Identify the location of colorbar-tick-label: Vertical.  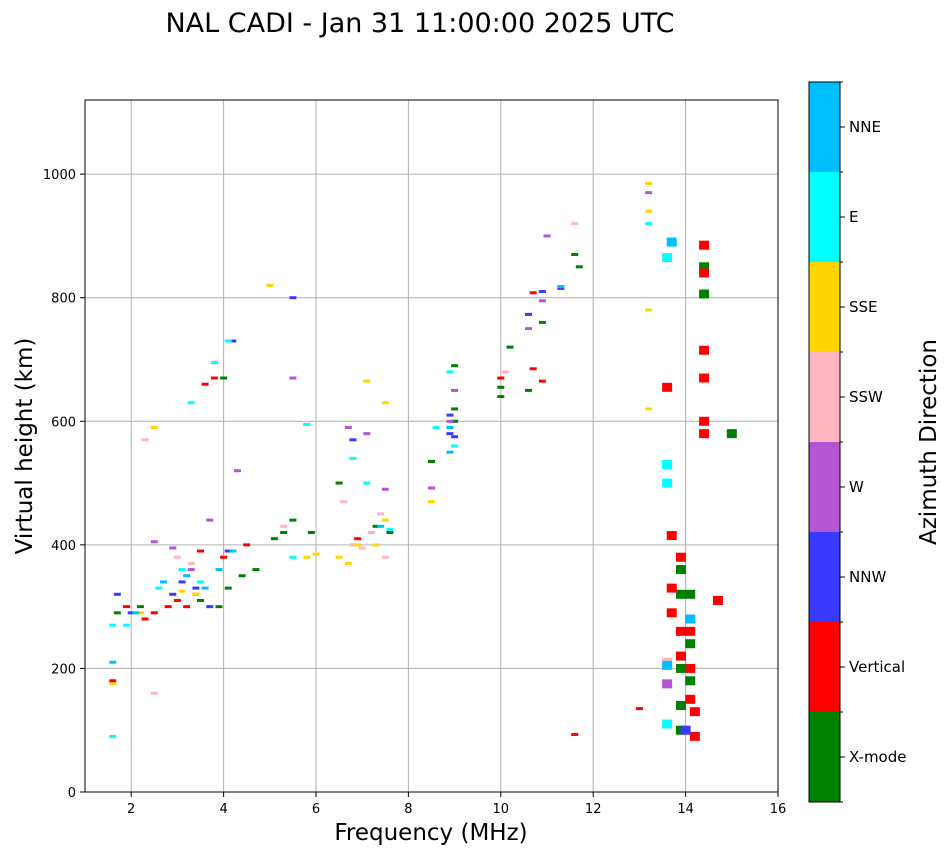
(877, 667).